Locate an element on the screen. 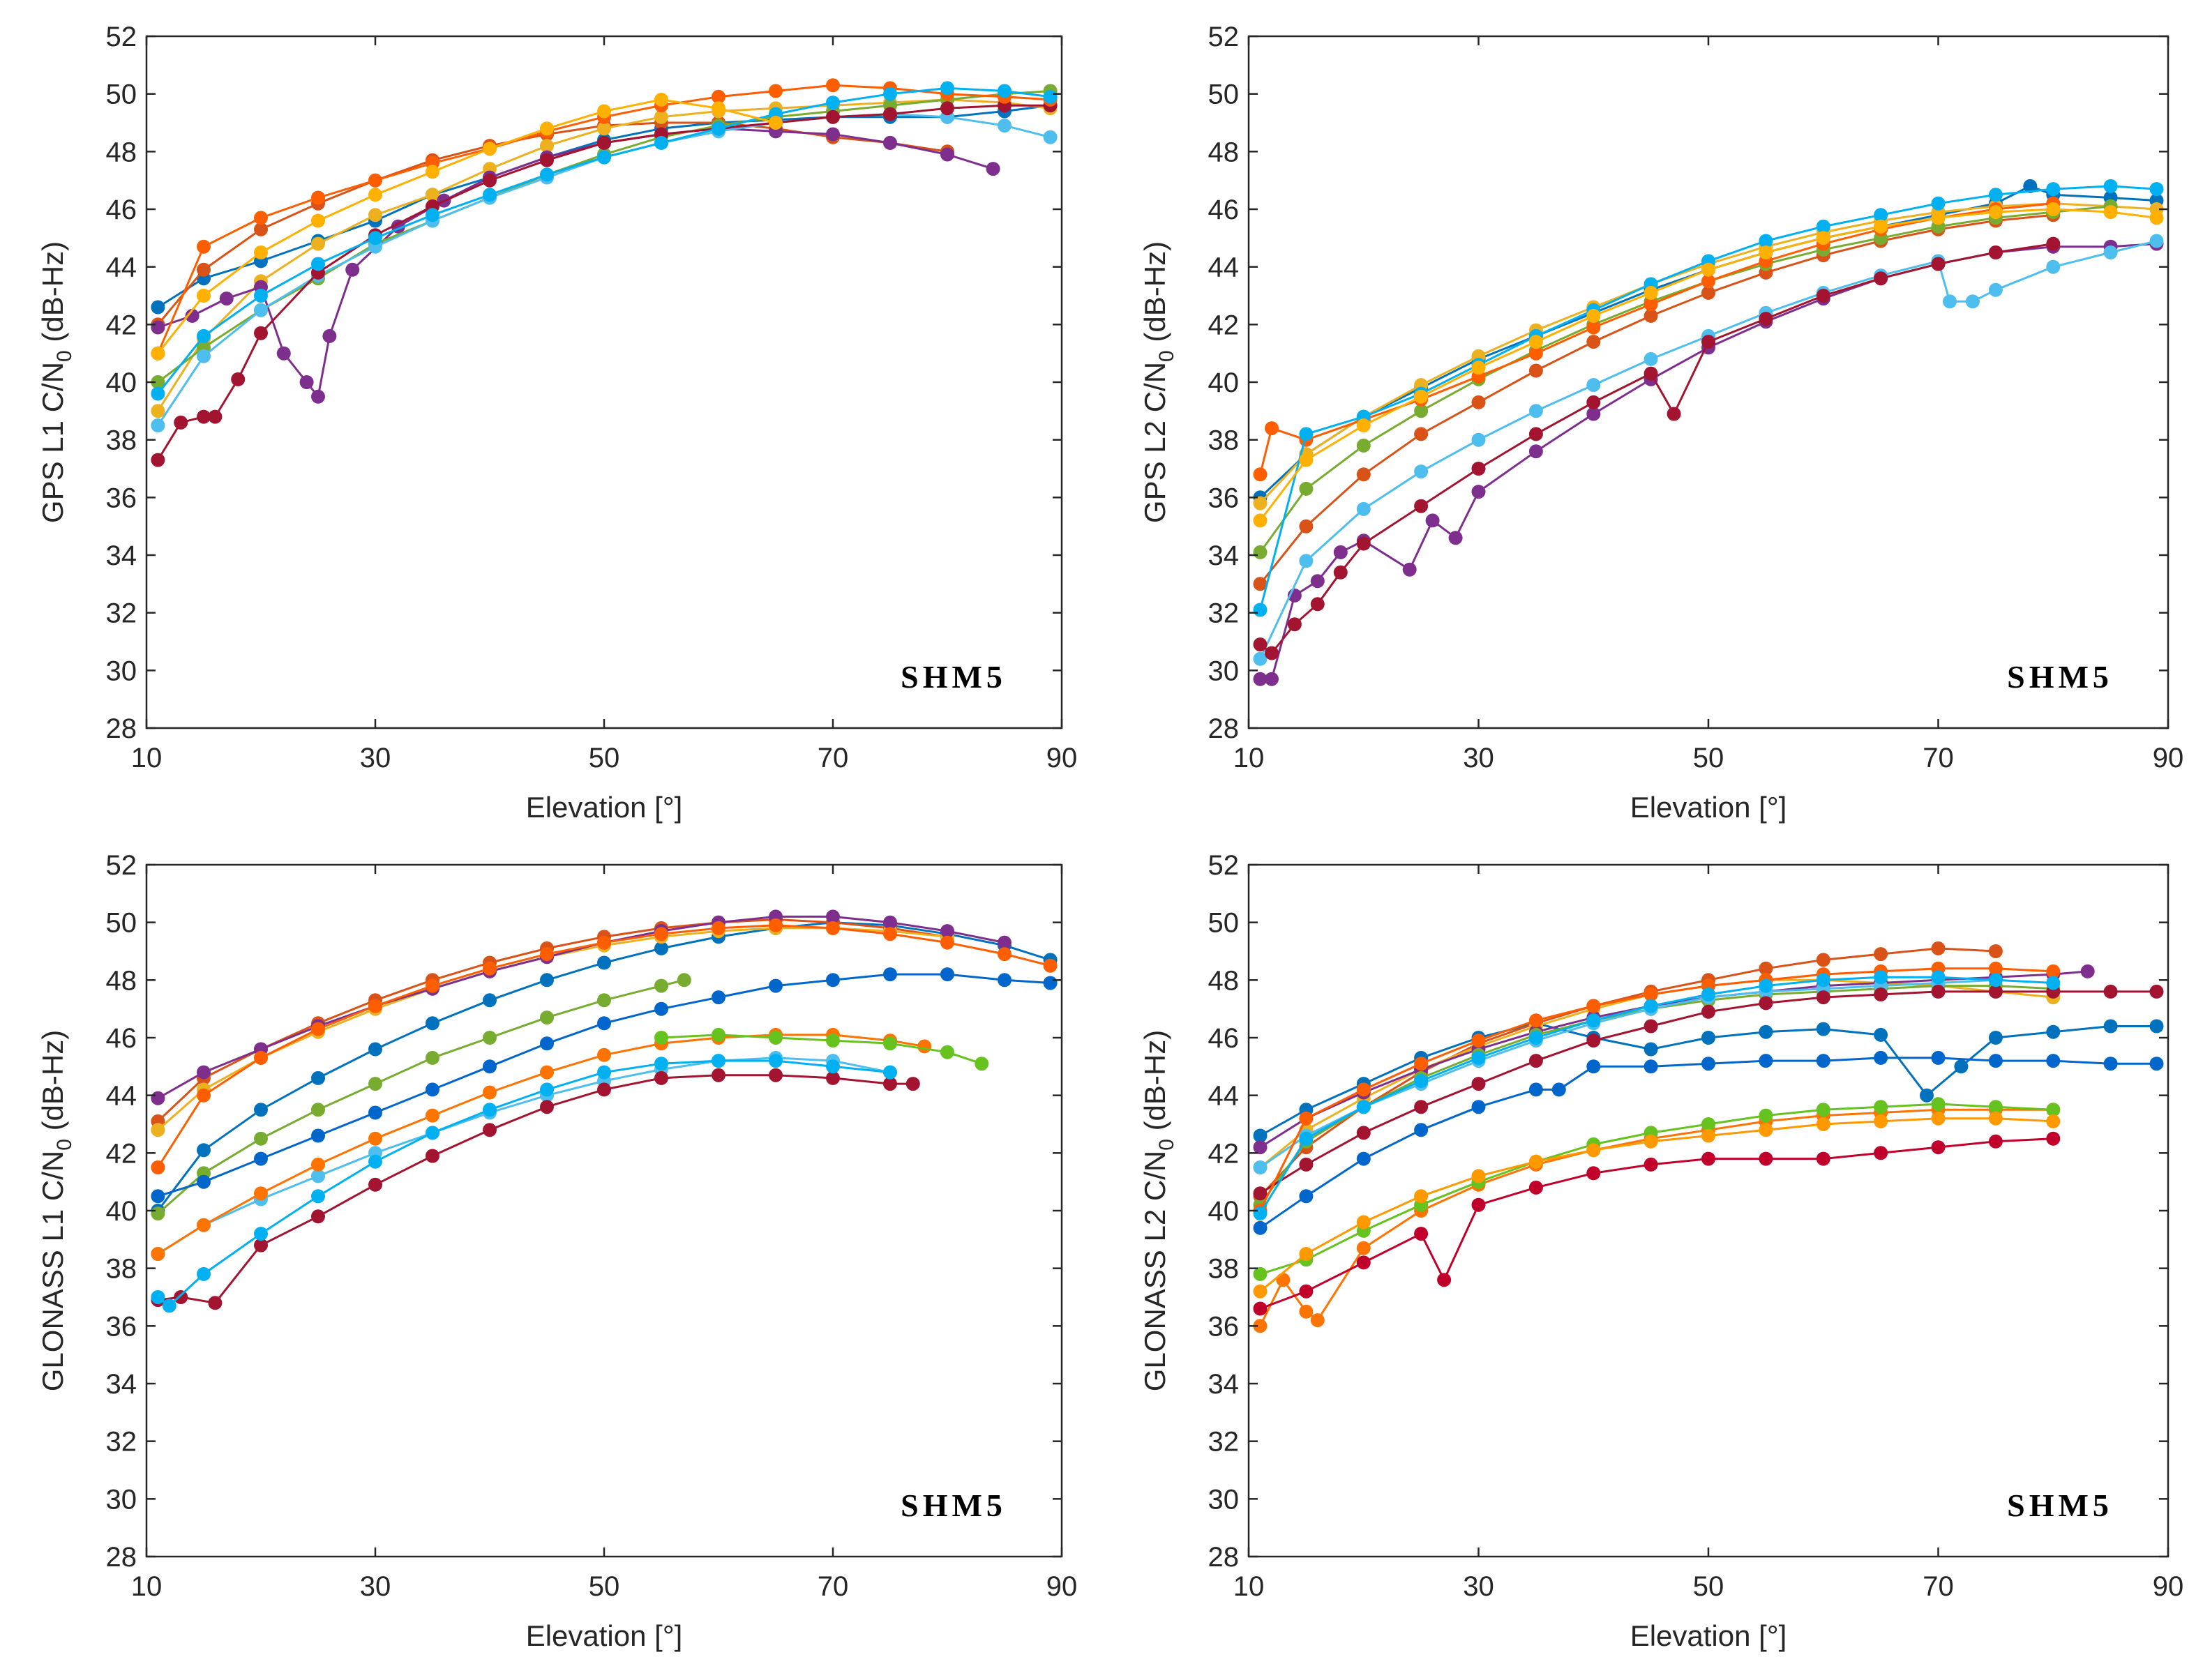 Image resolution: width=2196 pixels, height=1680 pixels. y-tick-label: 52 is located at coordinates (121, 865).